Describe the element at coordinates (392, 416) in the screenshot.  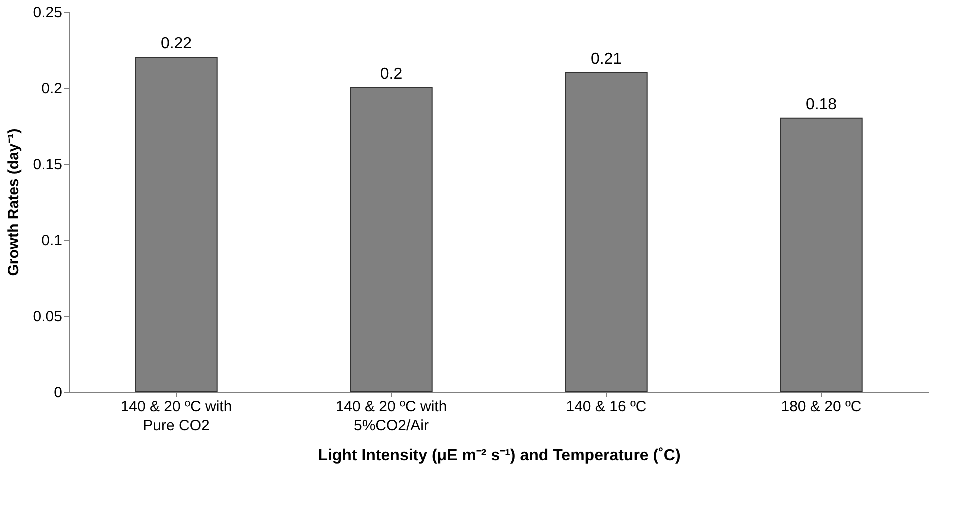
I see `x-tick-label: 140 & 20 ºC with 5%CO2/Air` at that location.